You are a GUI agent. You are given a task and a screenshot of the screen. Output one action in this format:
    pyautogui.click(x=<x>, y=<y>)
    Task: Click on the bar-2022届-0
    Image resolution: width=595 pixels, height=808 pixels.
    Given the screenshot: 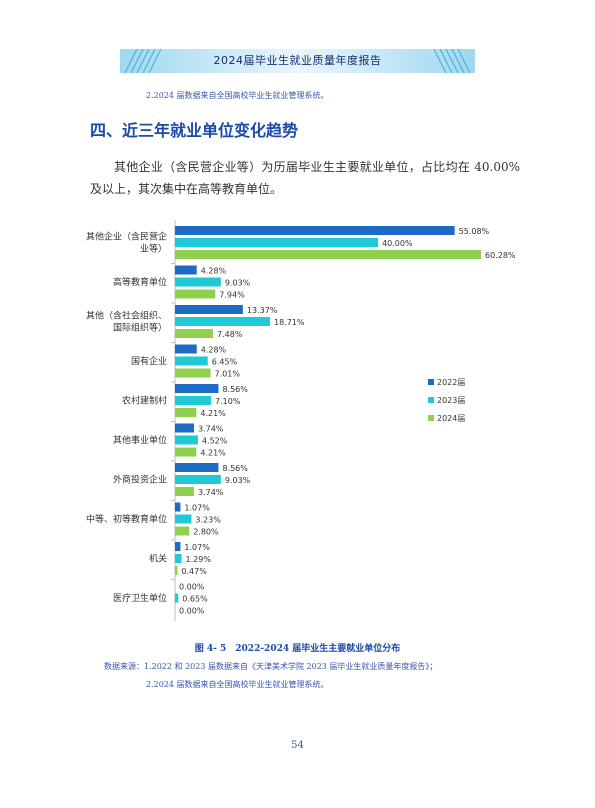 What is the action you would take?
    pyautogui.click(x=315, y=230)
    